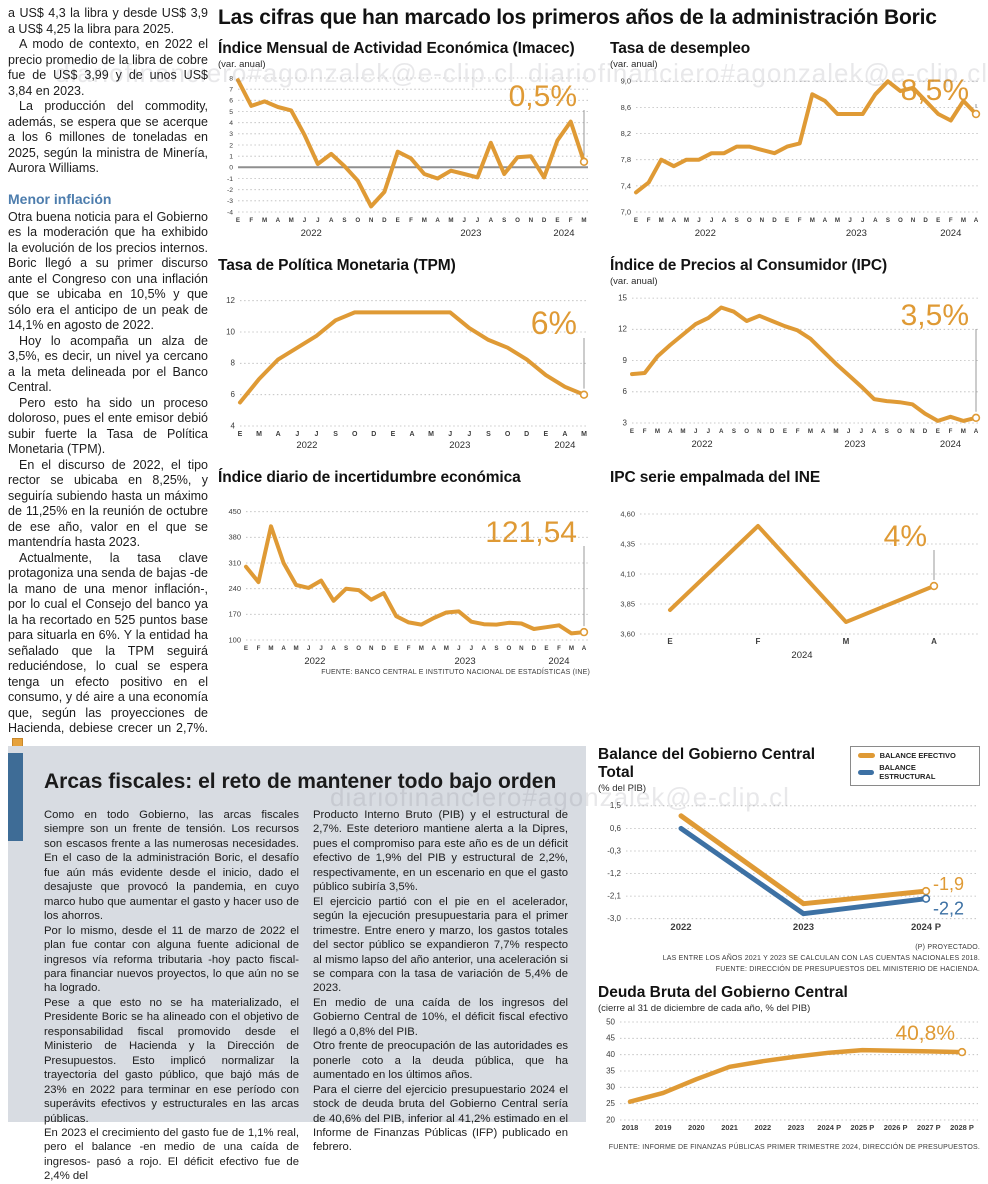 The image size is (988, 1184). Describe the element at coordinates (929, 1127) in the screenshot. I see `svg-text: 2027 P` at that location.